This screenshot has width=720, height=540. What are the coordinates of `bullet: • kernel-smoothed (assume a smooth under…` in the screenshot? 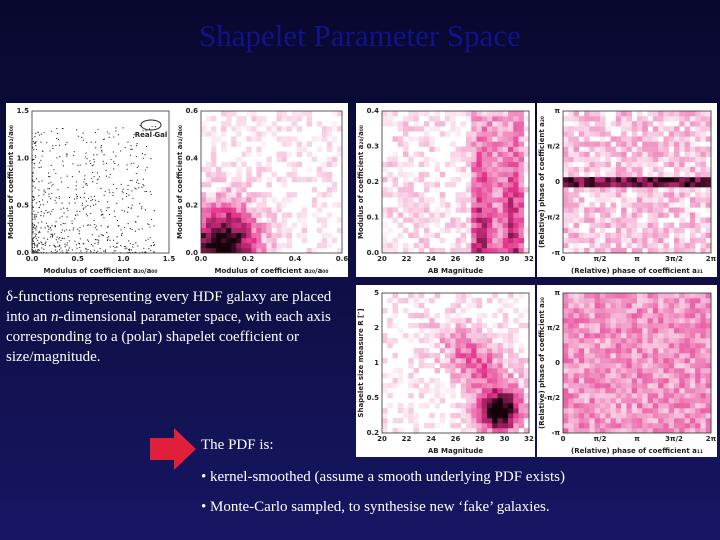 It's located at (383, 477).